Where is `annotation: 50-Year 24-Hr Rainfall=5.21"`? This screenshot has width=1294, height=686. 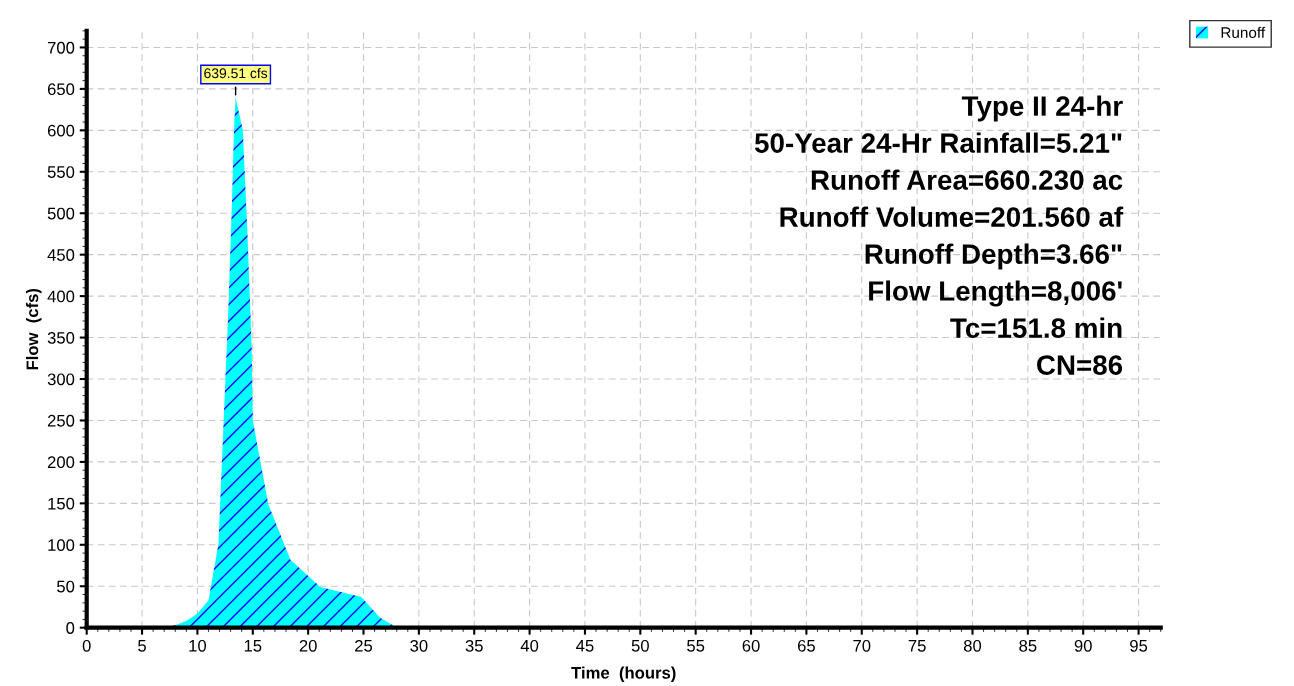 annotation: 50-Year 24-Hr Rainfall=5.21" is located at coordinates (938, 142).